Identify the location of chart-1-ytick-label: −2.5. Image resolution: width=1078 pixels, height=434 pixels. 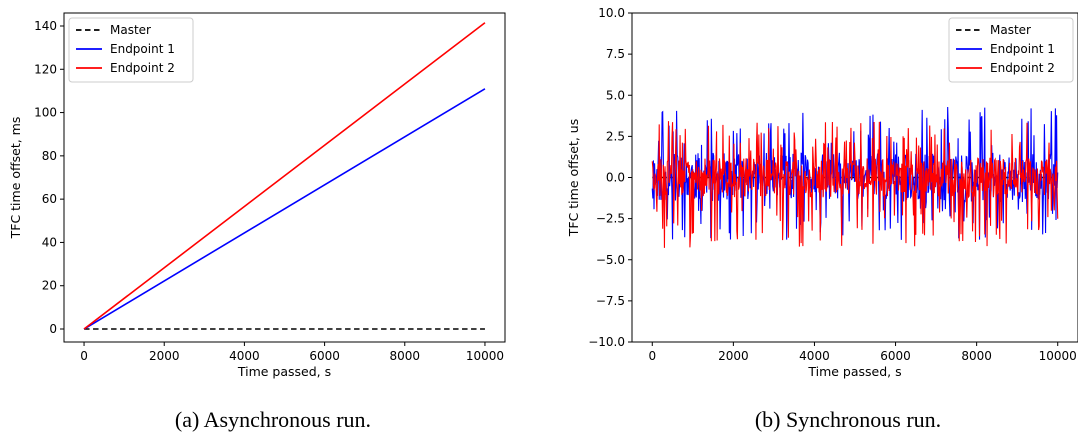
(610, 219).